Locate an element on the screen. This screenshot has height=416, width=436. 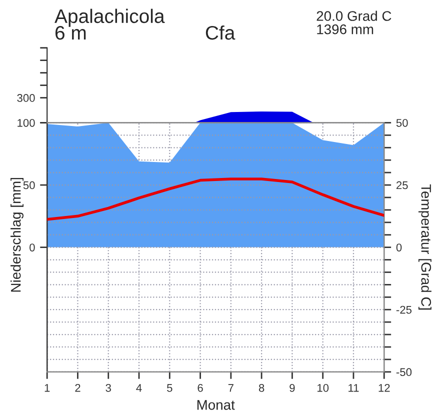
x-tick-label: 6 is located at coordinates (200, 388).